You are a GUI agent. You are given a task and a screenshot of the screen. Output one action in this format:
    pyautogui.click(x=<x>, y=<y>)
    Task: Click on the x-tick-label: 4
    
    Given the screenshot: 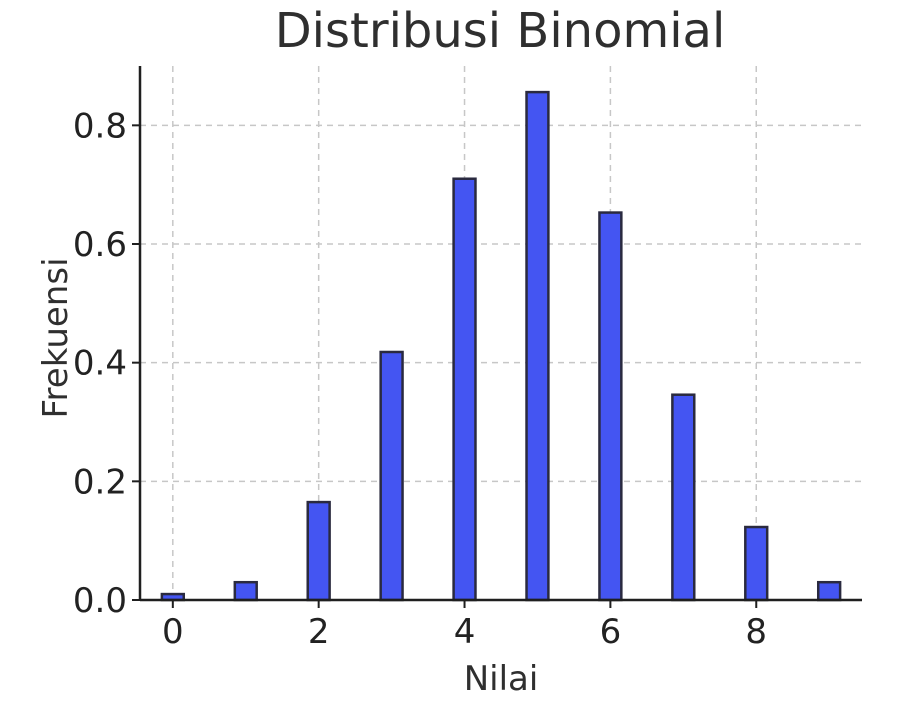 What is the action you would take?
    pyautogui.click(x=465, y=632)
    